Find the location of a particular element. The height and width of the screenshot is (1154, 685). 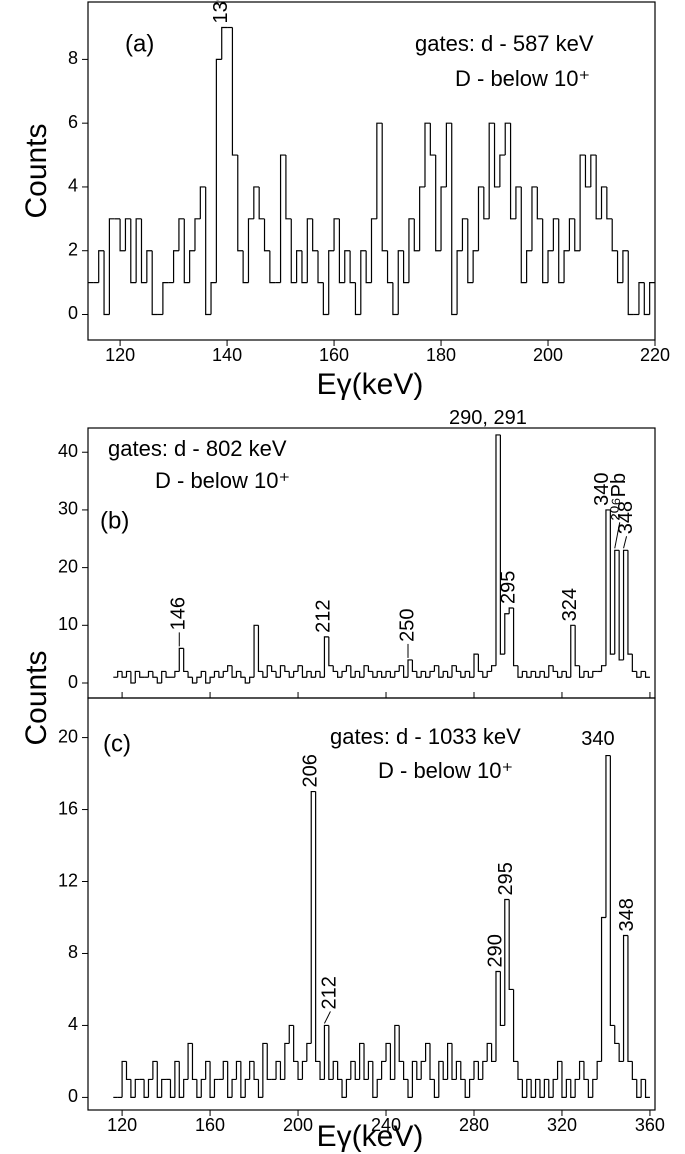

leader-line is located at coordinates (327, 1017).